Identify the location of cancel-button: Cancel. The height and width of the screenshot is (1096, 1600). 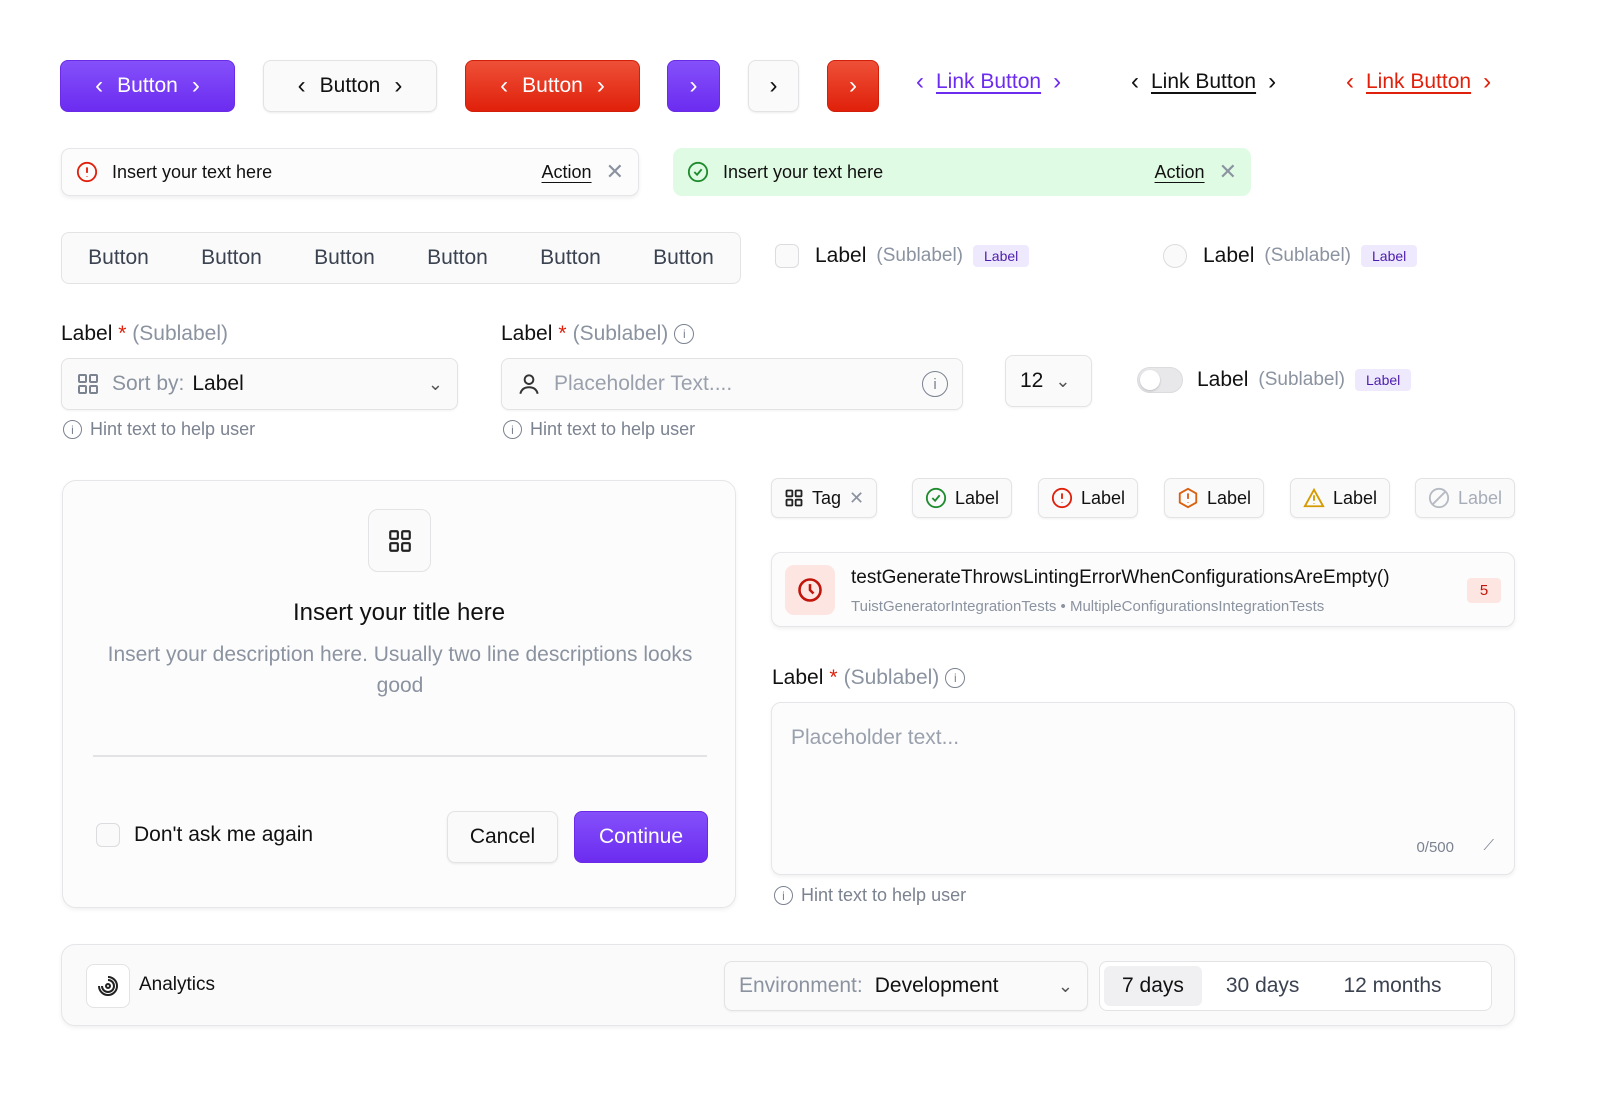
(502, 837).